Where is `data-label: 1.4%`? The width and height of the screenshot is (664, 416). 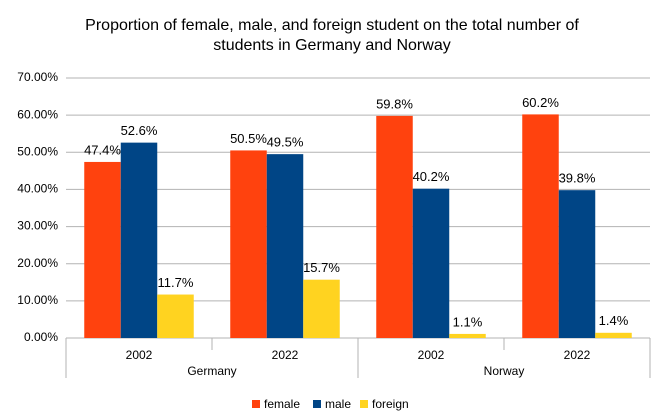
data-label: 1.4% is located at coordinates (614, 320).